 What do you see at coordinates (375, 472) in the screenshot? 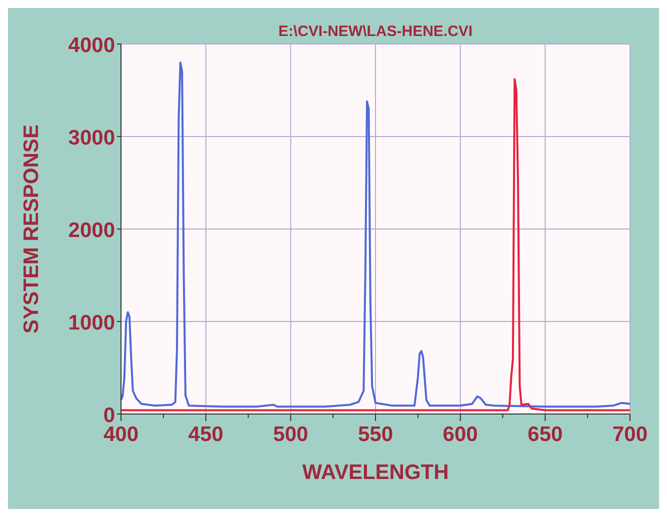
I see `x-axis-title: WAVELENGTH` at bounding box center [375, 472].